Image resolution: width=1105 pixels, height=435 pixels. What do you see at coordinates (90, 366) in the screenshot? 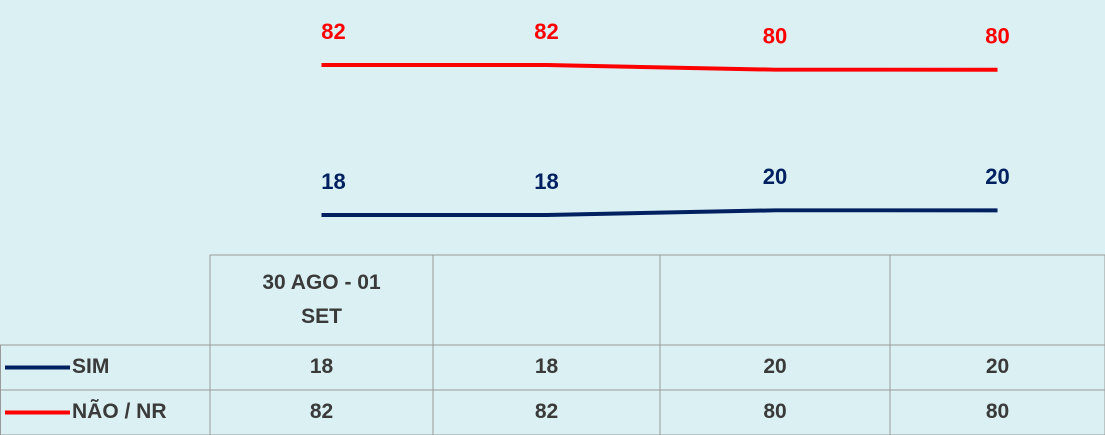
I see `legend-label: SIM` at bounding box center [90, 366].